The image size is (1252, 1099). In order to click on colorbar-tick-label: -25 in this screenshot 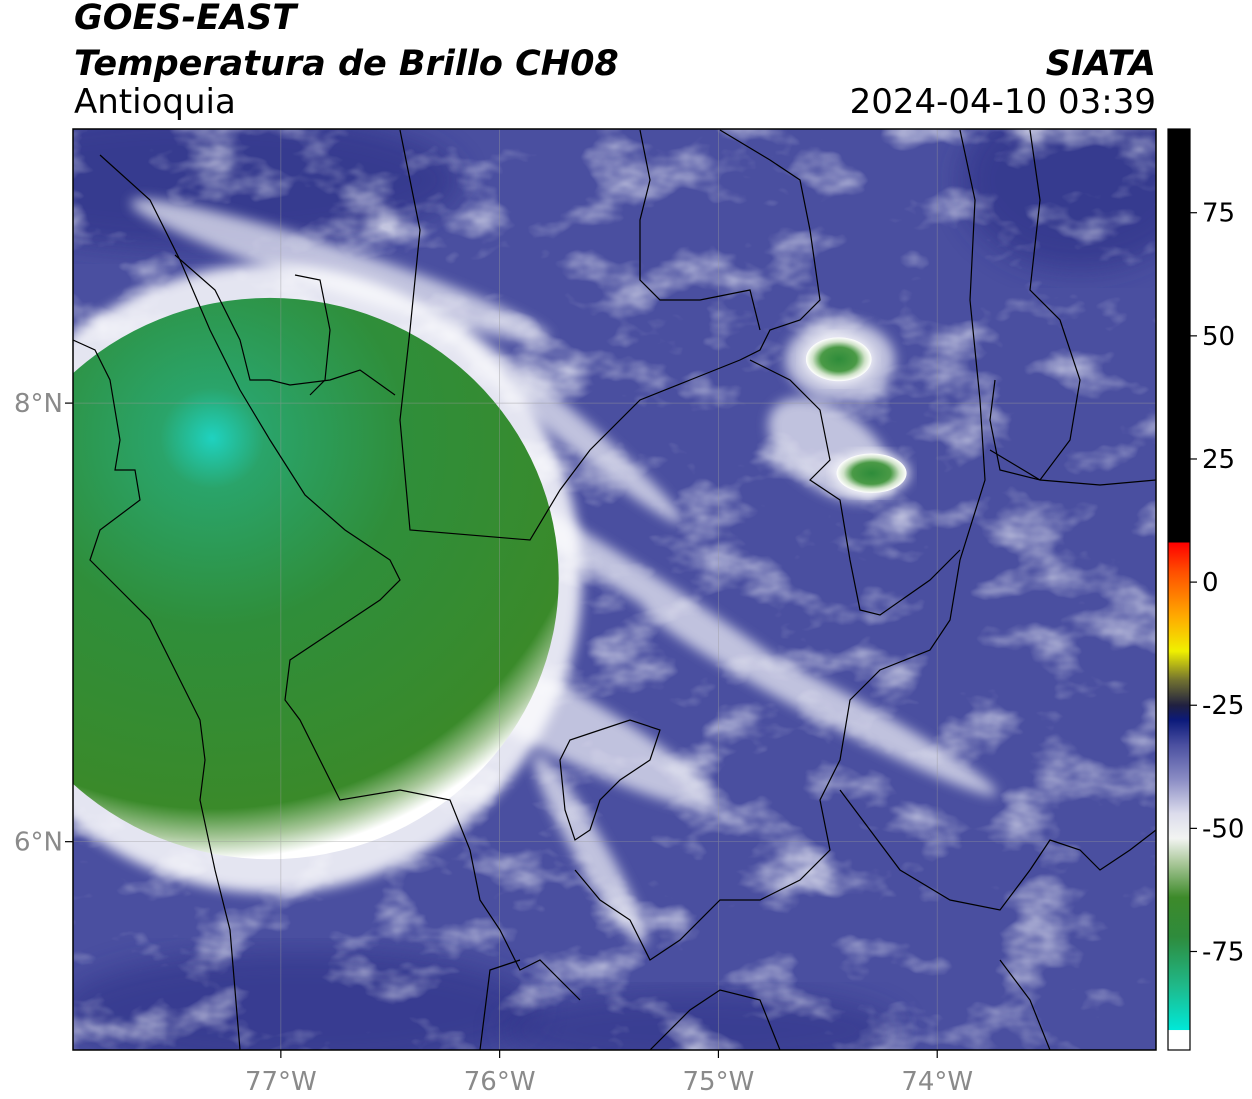, I will do `click(1223, 706)`.